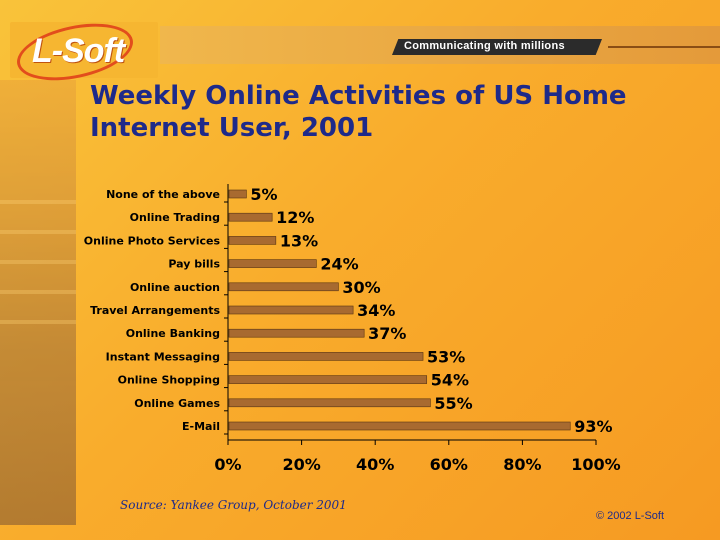  I want to click on category-label: Online auction, so click(175, 287).